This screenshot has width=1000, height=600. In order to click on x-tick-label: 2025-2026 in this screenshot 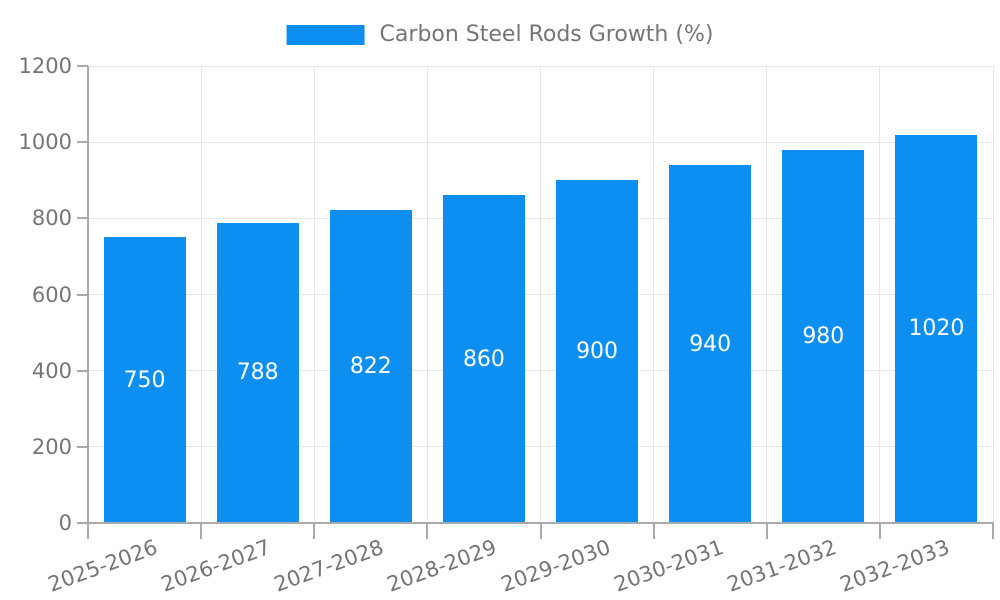, I will do `click(102, 566)`.